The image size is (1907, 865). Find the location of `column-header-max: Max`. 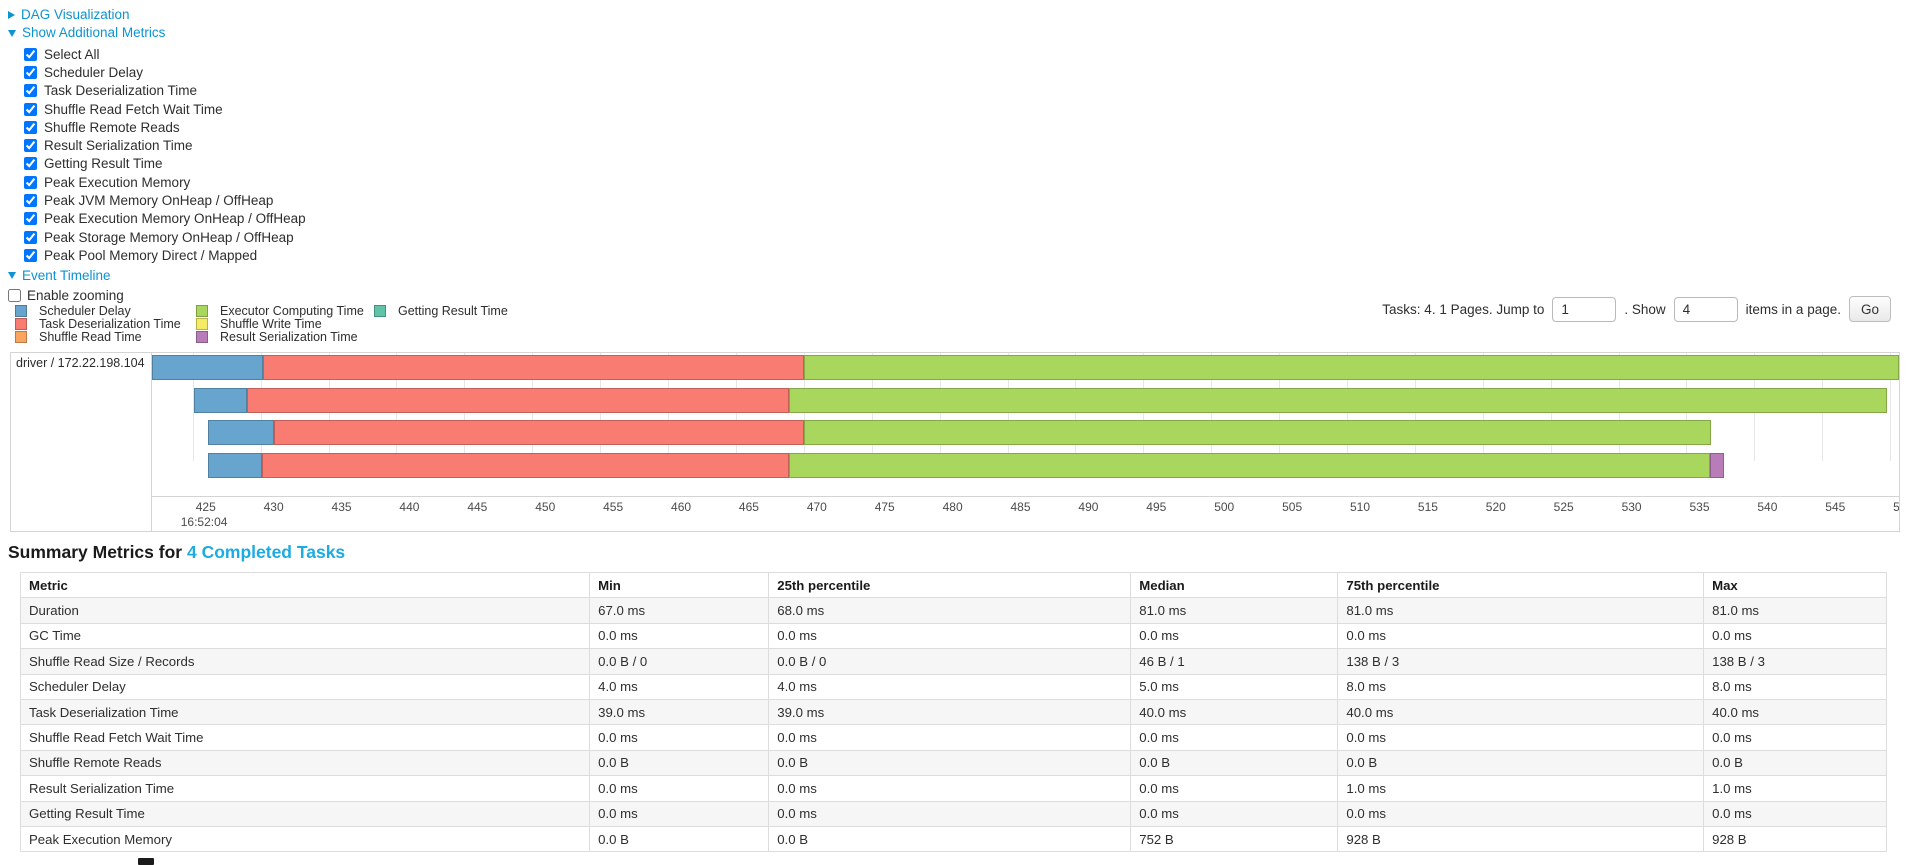

column-header-max: Max is located at coordinates (1795, 585).